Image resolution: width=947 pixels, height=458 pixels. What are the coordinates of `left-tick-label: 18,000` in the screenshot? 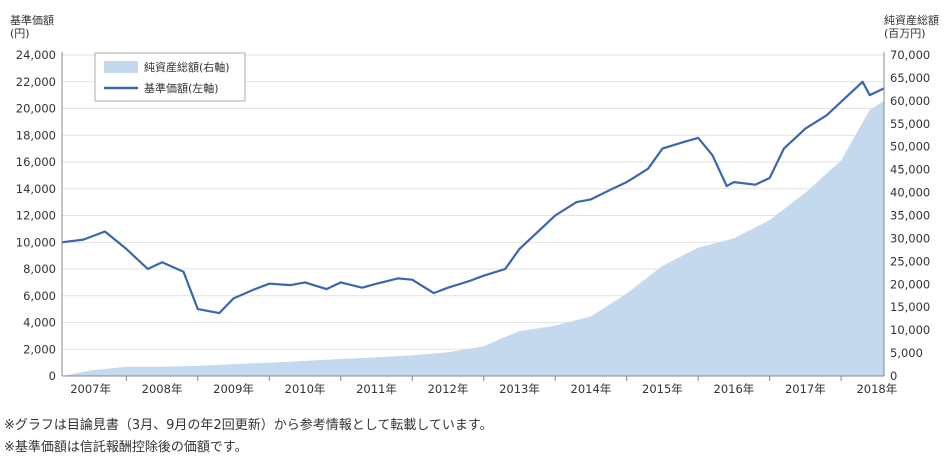 It's located at (36, 135).